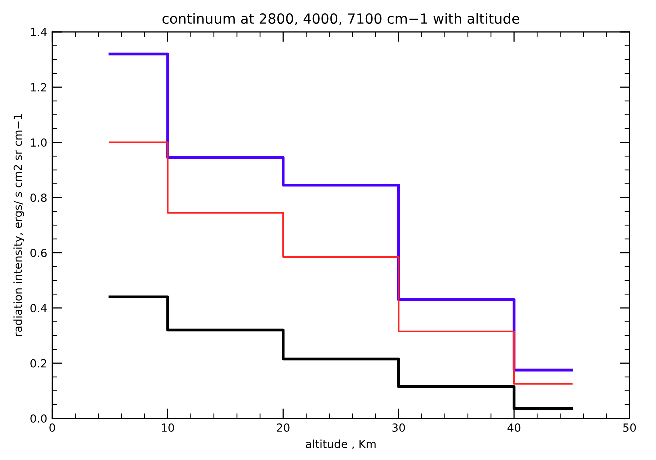 This screenshot has height=460, width=656. I want to click on y-tick-label: 1.0, so click(39, 142).